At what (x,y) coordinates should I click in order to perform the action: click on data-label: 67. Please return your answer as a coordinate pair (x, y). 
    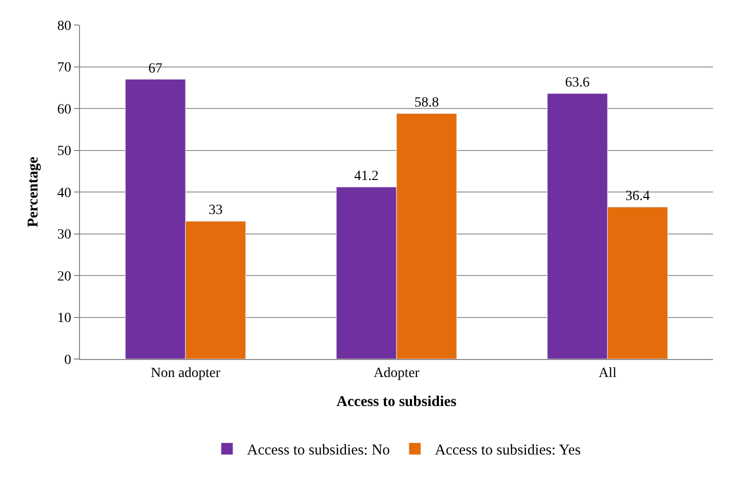
    Looking at the image, I should click on (155, 68).